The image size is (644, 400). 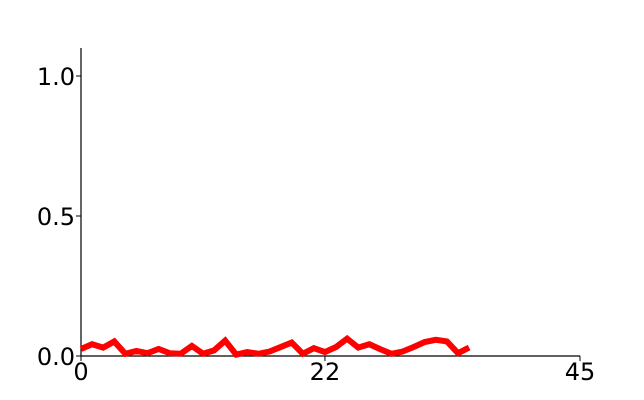 I want to click on y-ticks: 0.0 0.5 1.0, so click(x=59, y=217).